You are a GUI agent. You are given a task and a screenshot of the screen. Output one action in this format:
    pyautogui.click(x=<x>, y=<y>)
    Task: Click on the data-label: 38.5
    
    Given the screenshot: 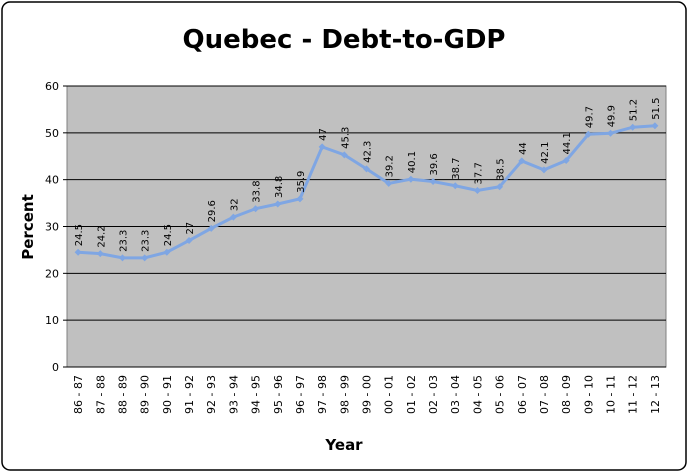 What is the action you would take?
    pyautogui.click(x=501, y=169)
    